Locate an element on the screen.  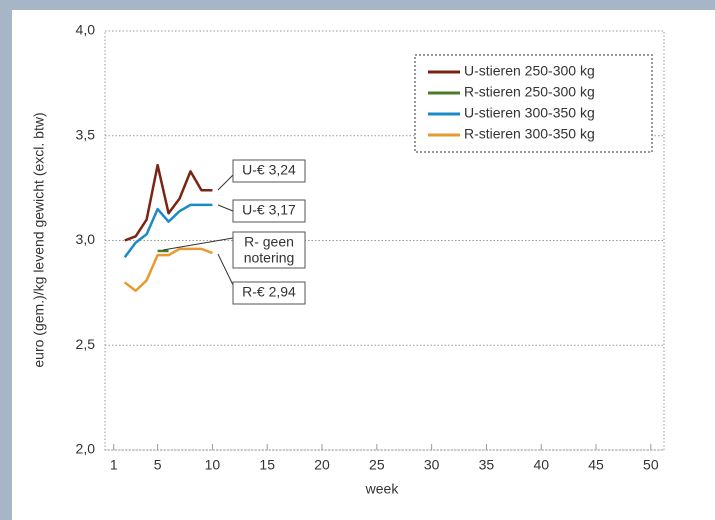
legend-label: U-stieren 250-300 kg is located at coordinates (529, 71).